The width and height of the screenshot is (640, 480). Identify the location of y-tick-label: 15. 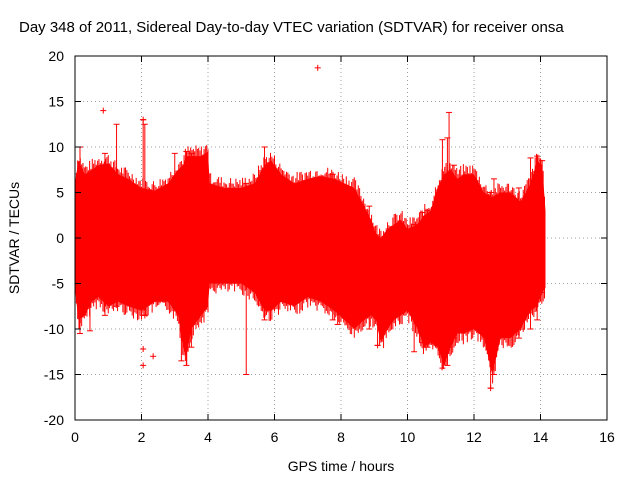
(56, 102).